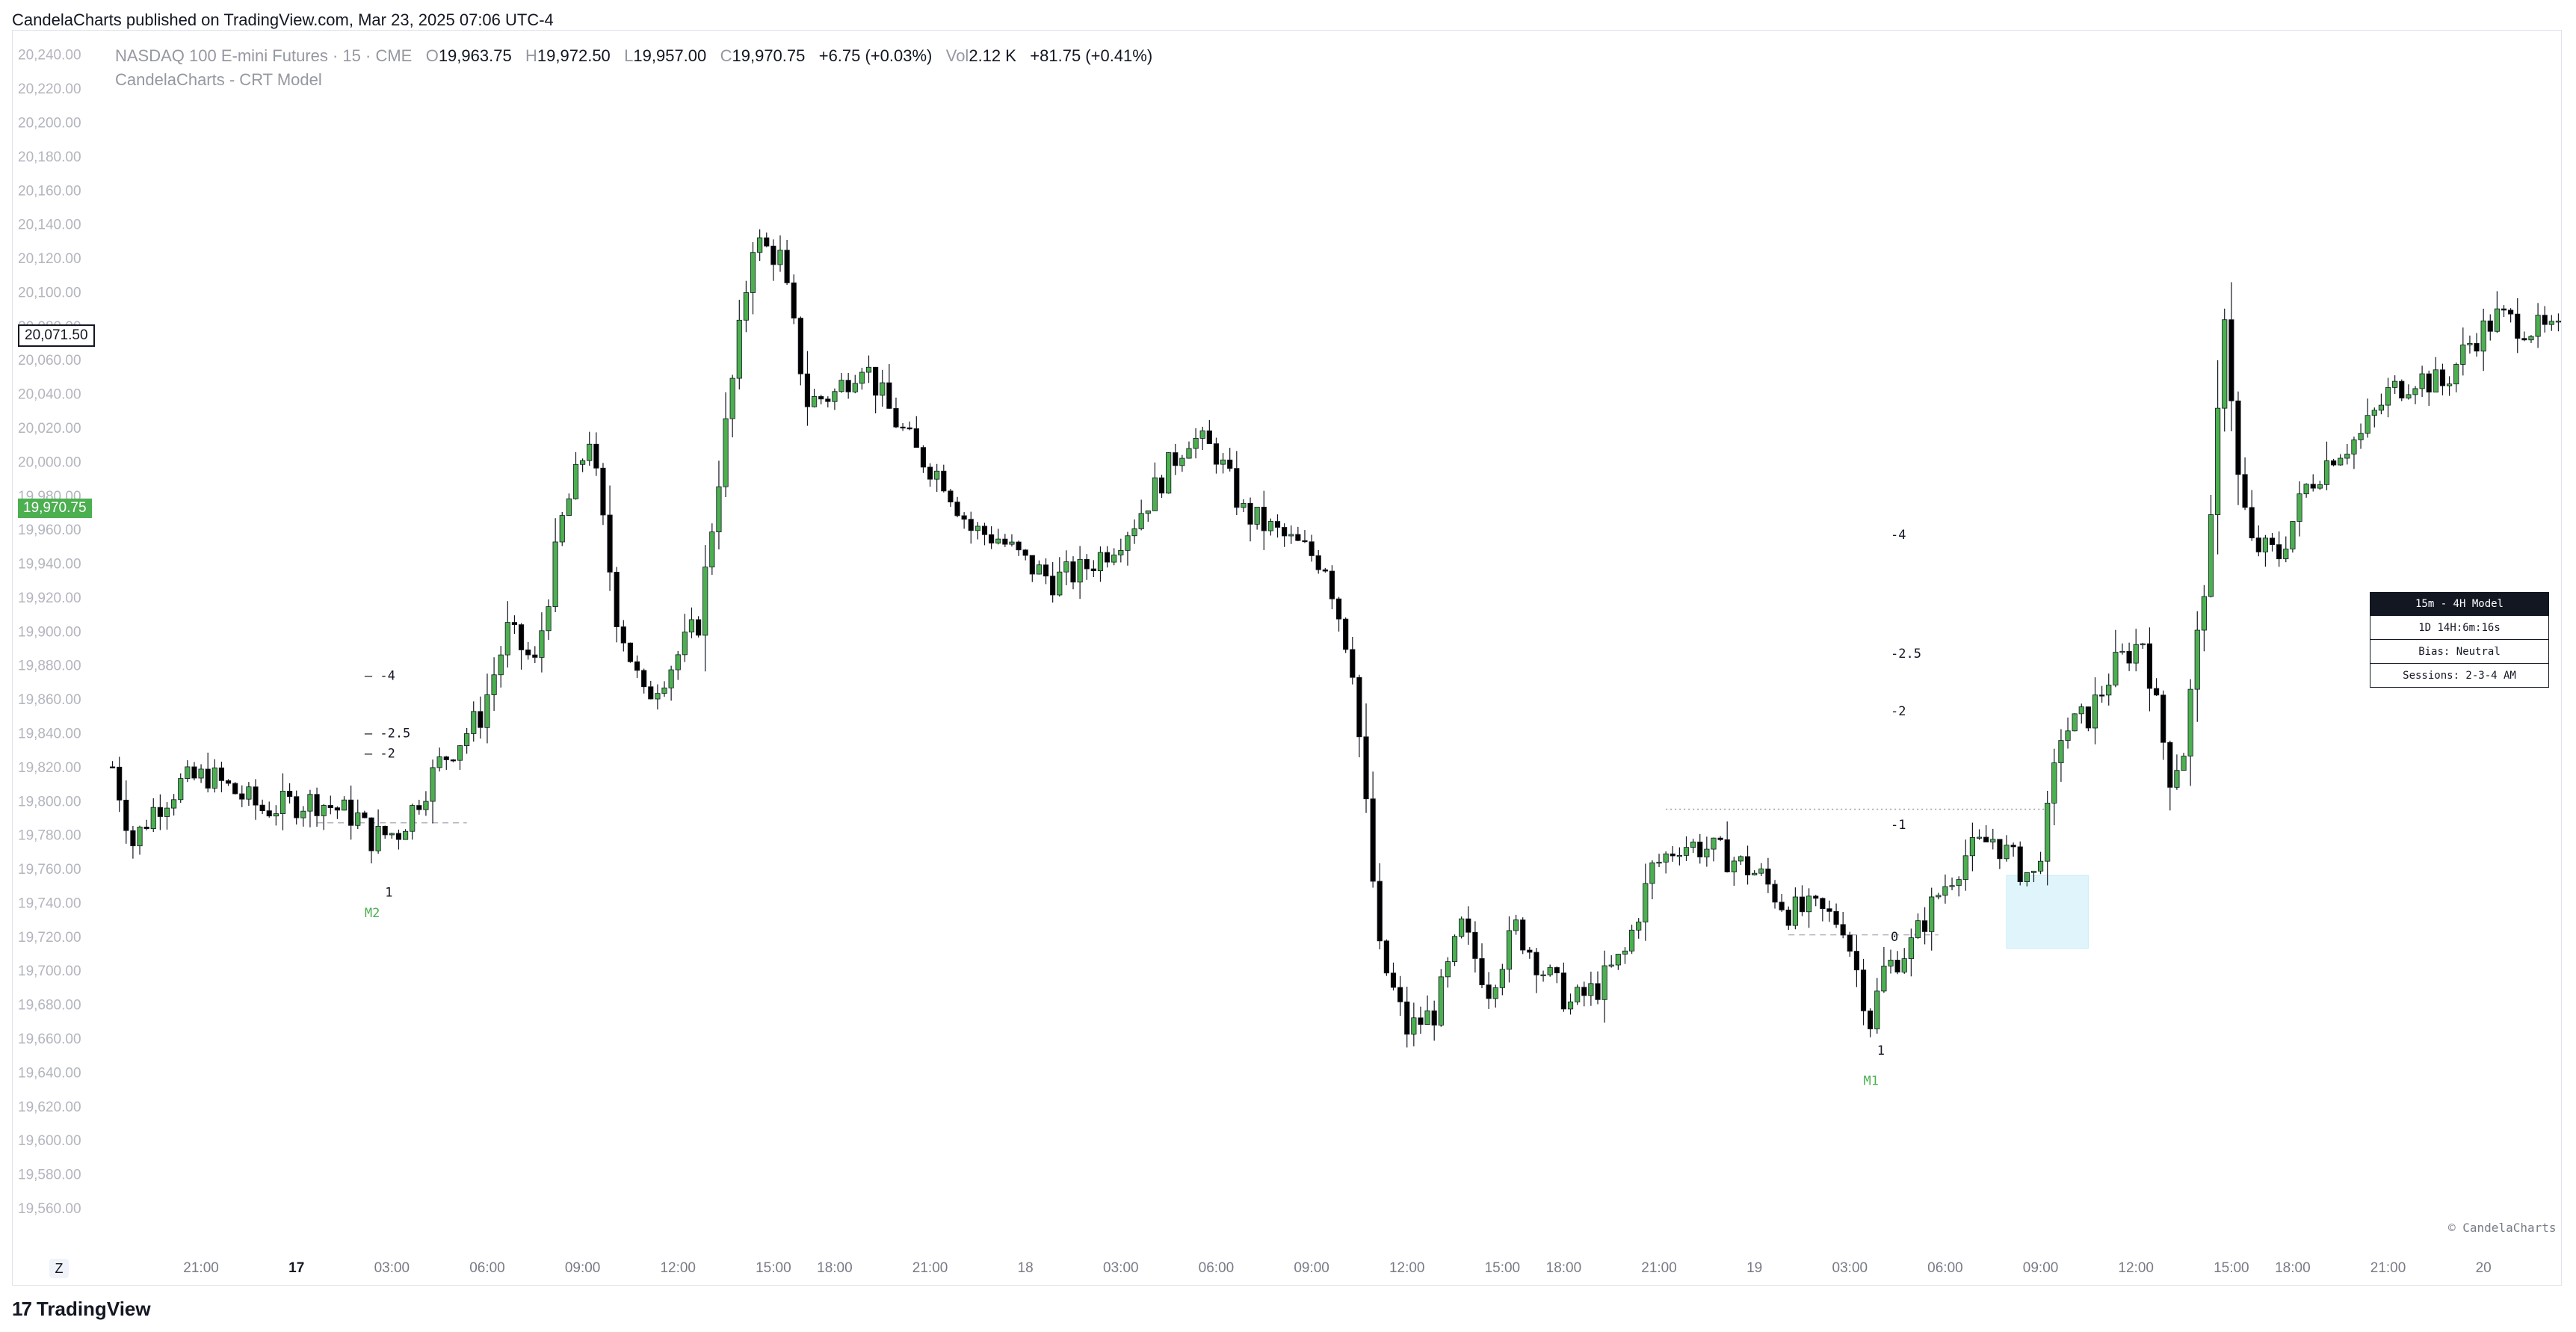 Image resolution: width=2576 pixels, height=1332 pixels. Describe the element at coordinates (50, 1209) in the screenshot. I see `y-tick-label: 19,560.00` at that location.